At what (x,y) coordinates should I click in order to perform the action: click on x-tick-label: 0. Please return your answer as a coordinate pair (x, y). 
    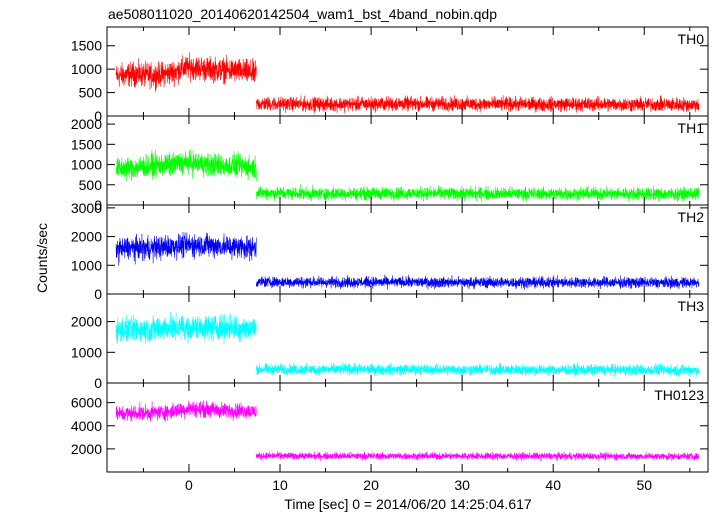
    Looking at the image, I should click on (189, 485).